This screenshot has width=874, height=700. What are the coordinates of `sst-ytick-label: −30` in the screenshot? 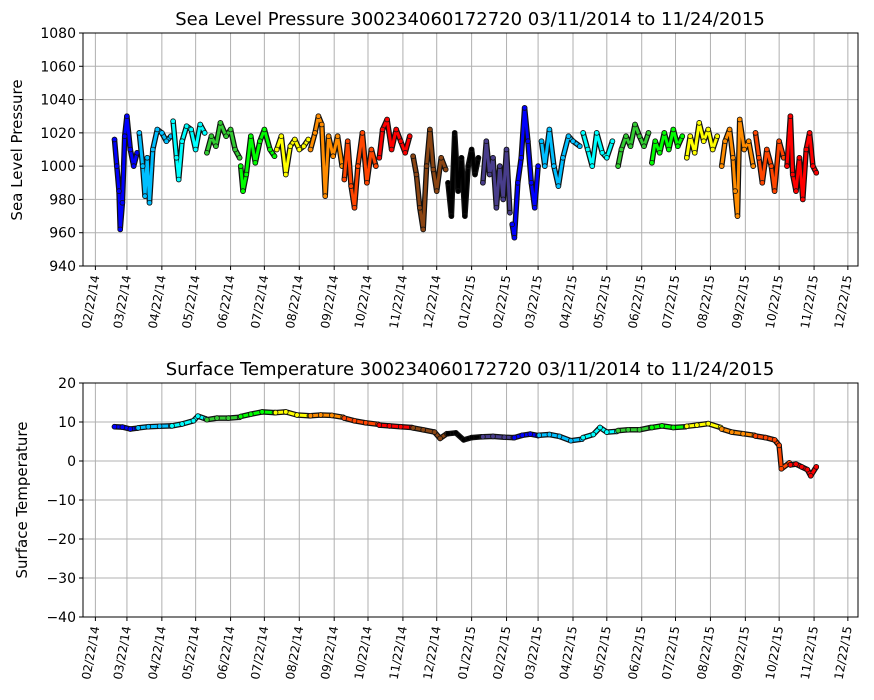 It's located at (61, 579).